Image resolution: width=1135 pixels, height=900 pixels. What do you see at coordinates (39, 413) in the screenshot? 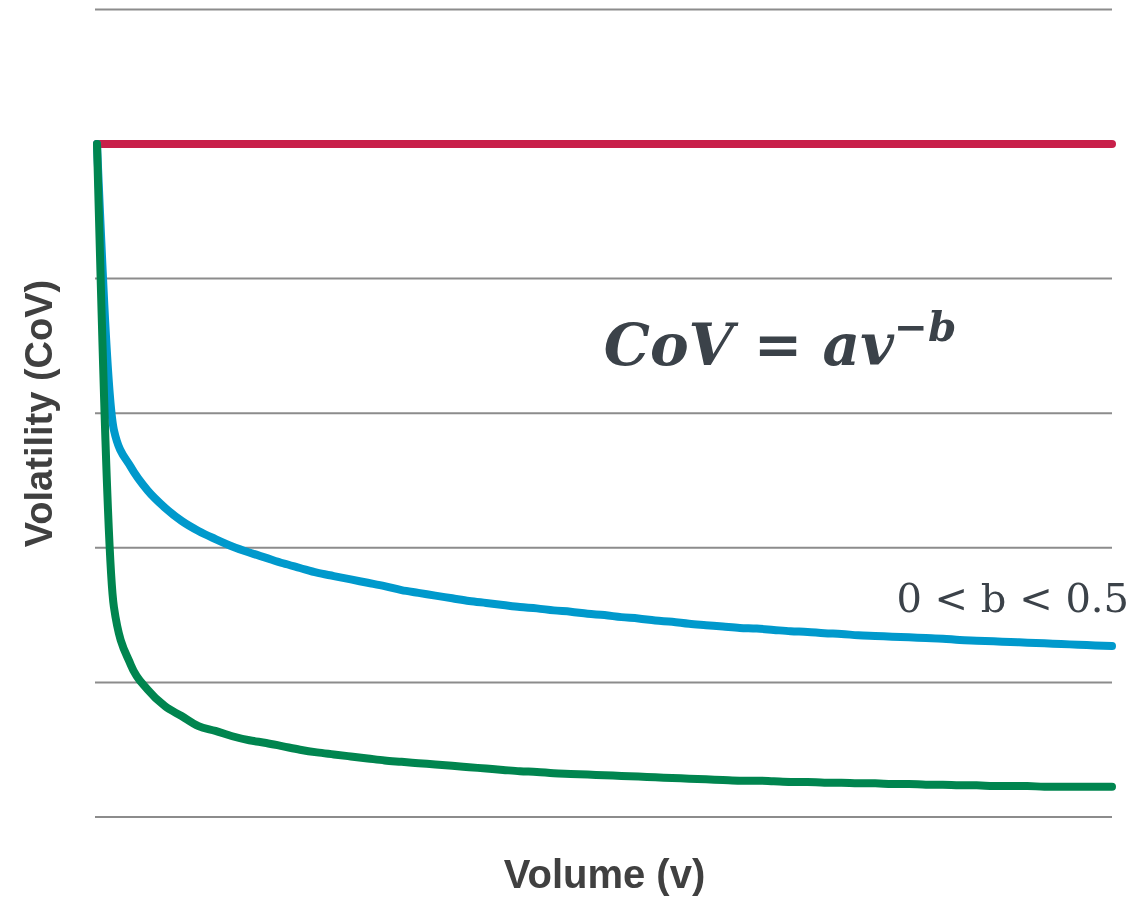
I see `y-axis-title: Volatility (CoV)` at bounding box center [39, 413].